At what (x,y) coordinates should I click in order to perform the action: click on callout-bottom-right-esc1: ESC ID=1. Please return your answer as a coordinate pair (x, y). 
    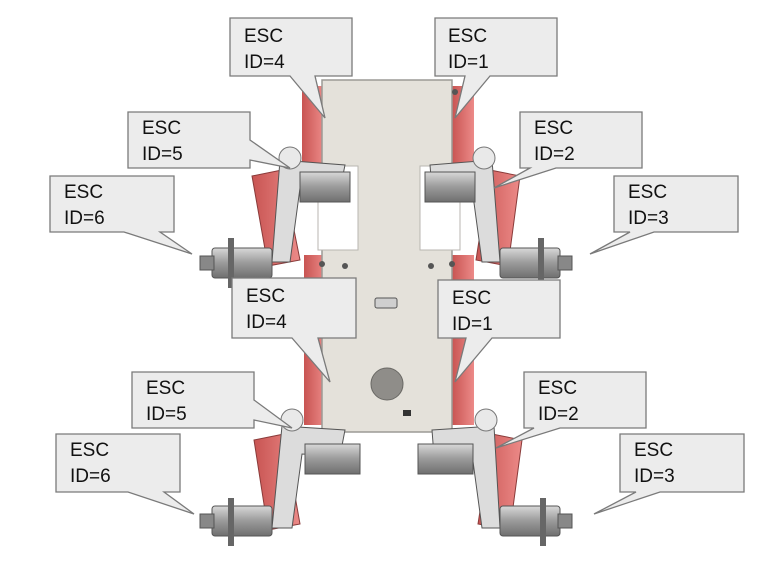
    Looking at the image, I should click on (499, 331).